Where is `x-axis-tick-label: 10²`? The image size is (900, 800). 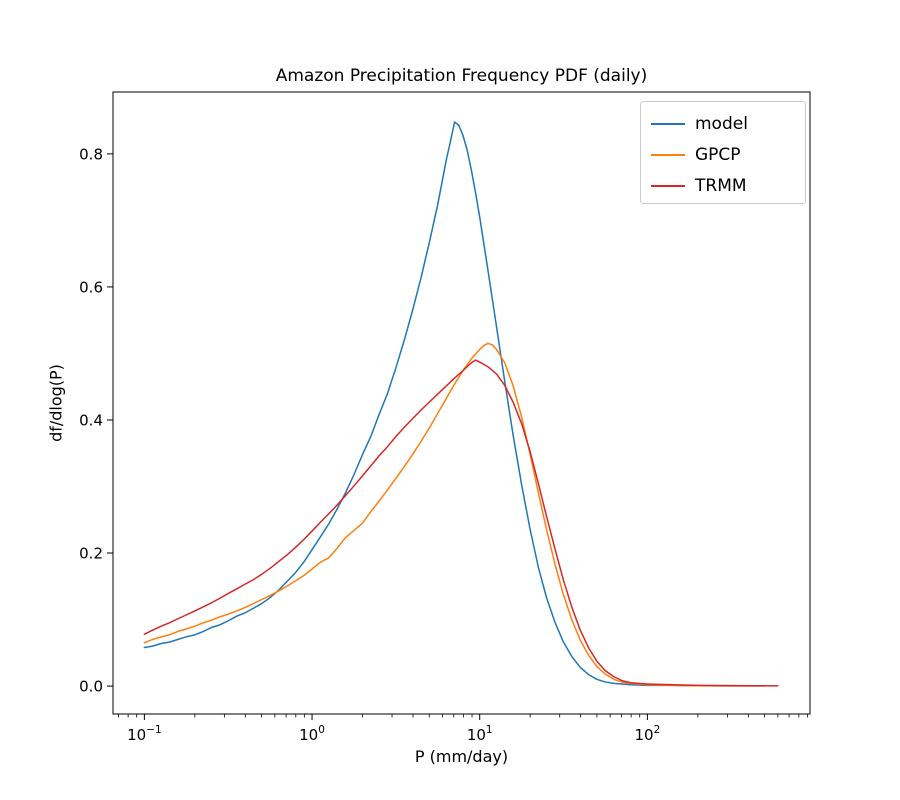 x-axis-tick-label: 10² is located at coordinates (647, 734).